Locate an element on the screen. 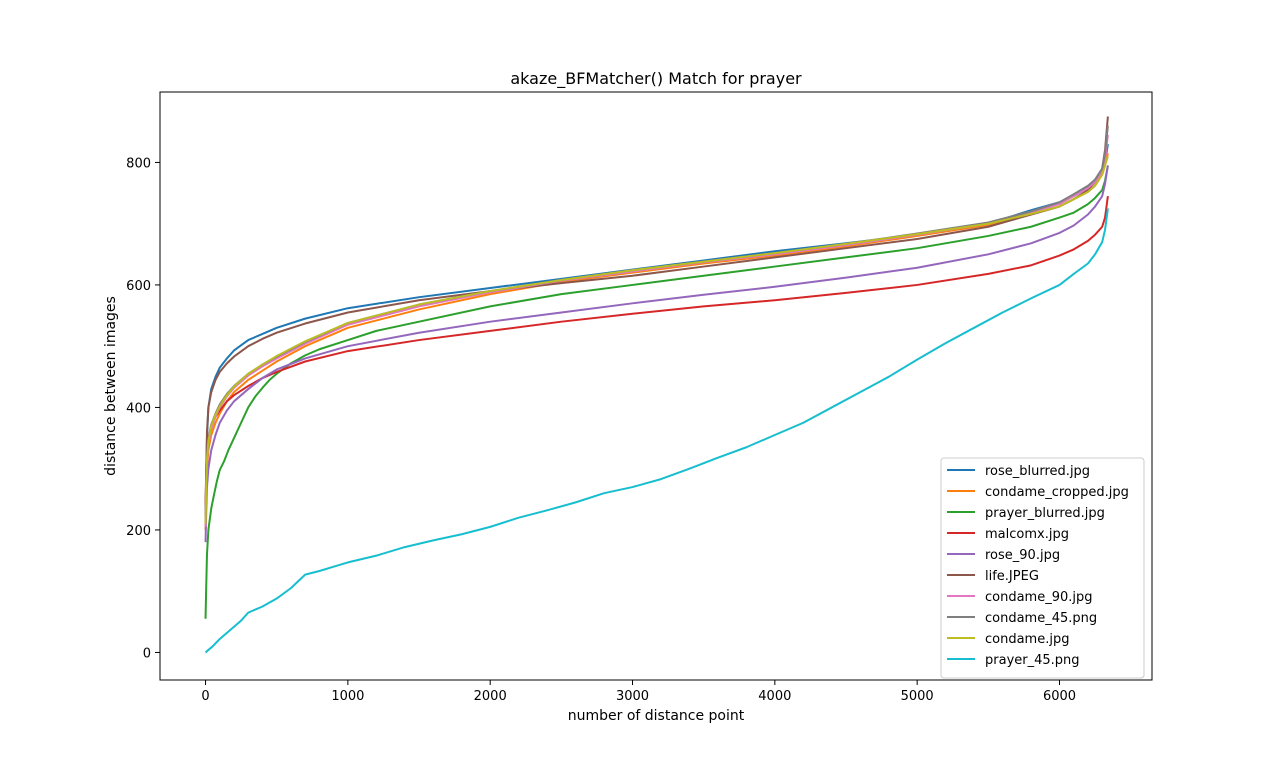 This screenshot has height=768, width=1280. x-tick-label: 6000 is located at coordinates (1059, 696).